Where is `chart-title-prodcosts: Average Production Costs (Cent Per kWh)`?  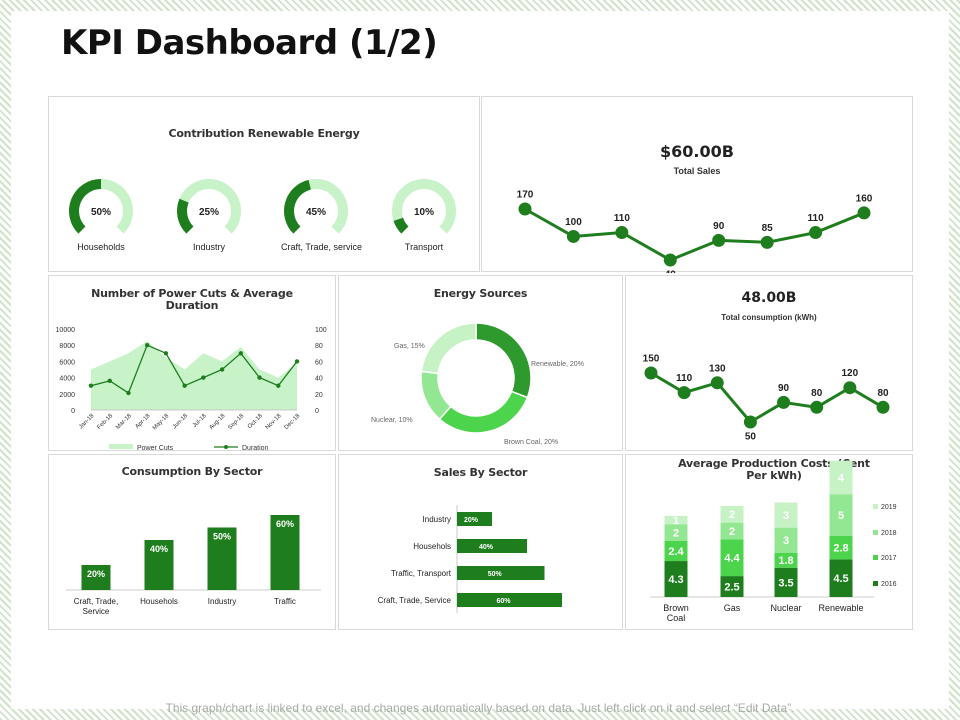
chart-title-prodcosts: Average Production Costs (Cent Per kWh) is located at coordinates (774, 469).